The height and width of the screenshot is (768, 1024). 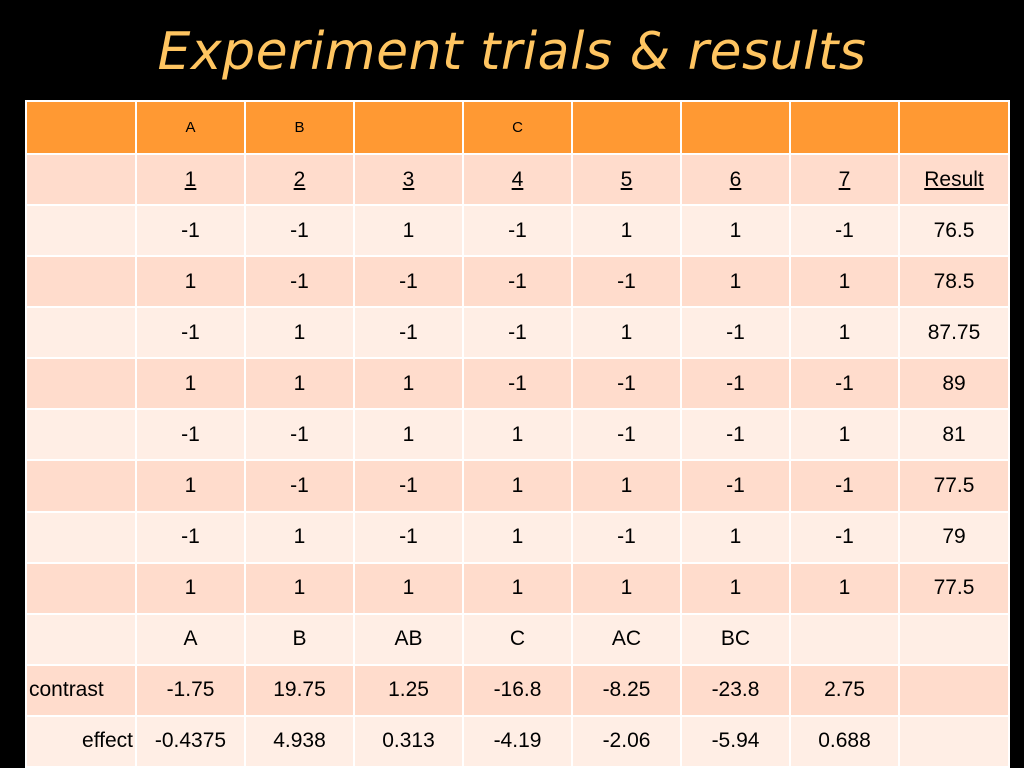 I want to click on column-number-cell-text: 4, so click(x=517, y=179).